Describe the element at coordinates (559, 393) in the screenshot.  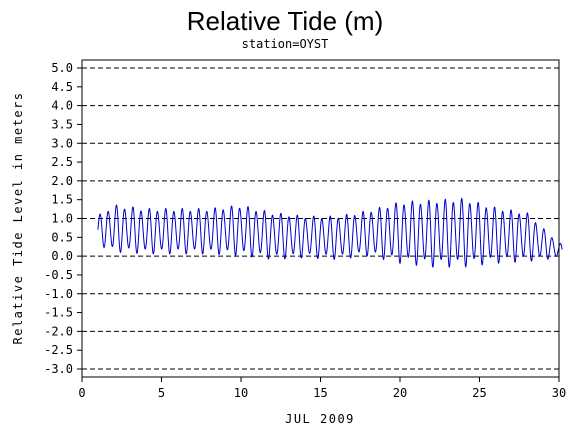
I see `x-tick-label: 30` at that location.